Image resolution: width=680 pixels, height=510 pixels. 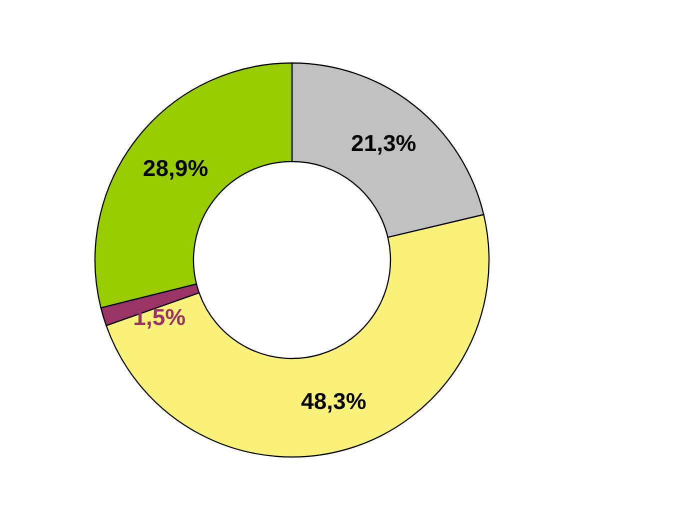 What do you see at coordinates (383, 143) in the screenshot?
I see `data-label: 21,3%` at bounding box center [383, 143].